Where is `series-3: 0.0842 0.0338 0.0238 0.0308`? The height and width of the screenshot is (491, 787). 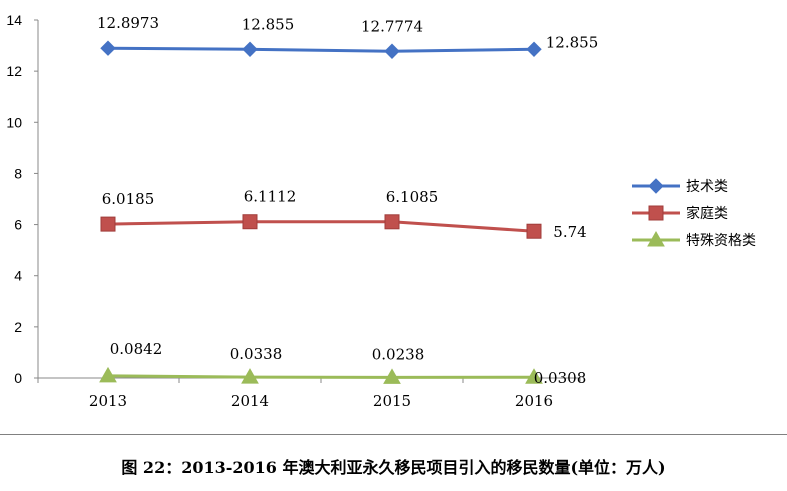 series-3: 0.0842 0.0338 0.0238 0.0308 is located at coordinates (343, 363).